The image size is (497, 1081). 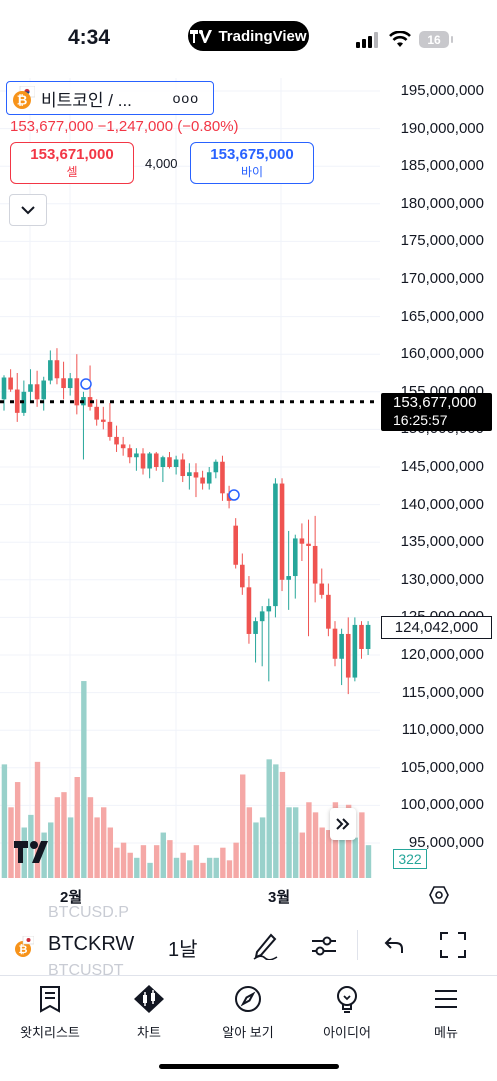 What do you see at coordinates (439, 895) in the screenshot?
I see `chart-settings-icon` at bounding box center [439, 895].